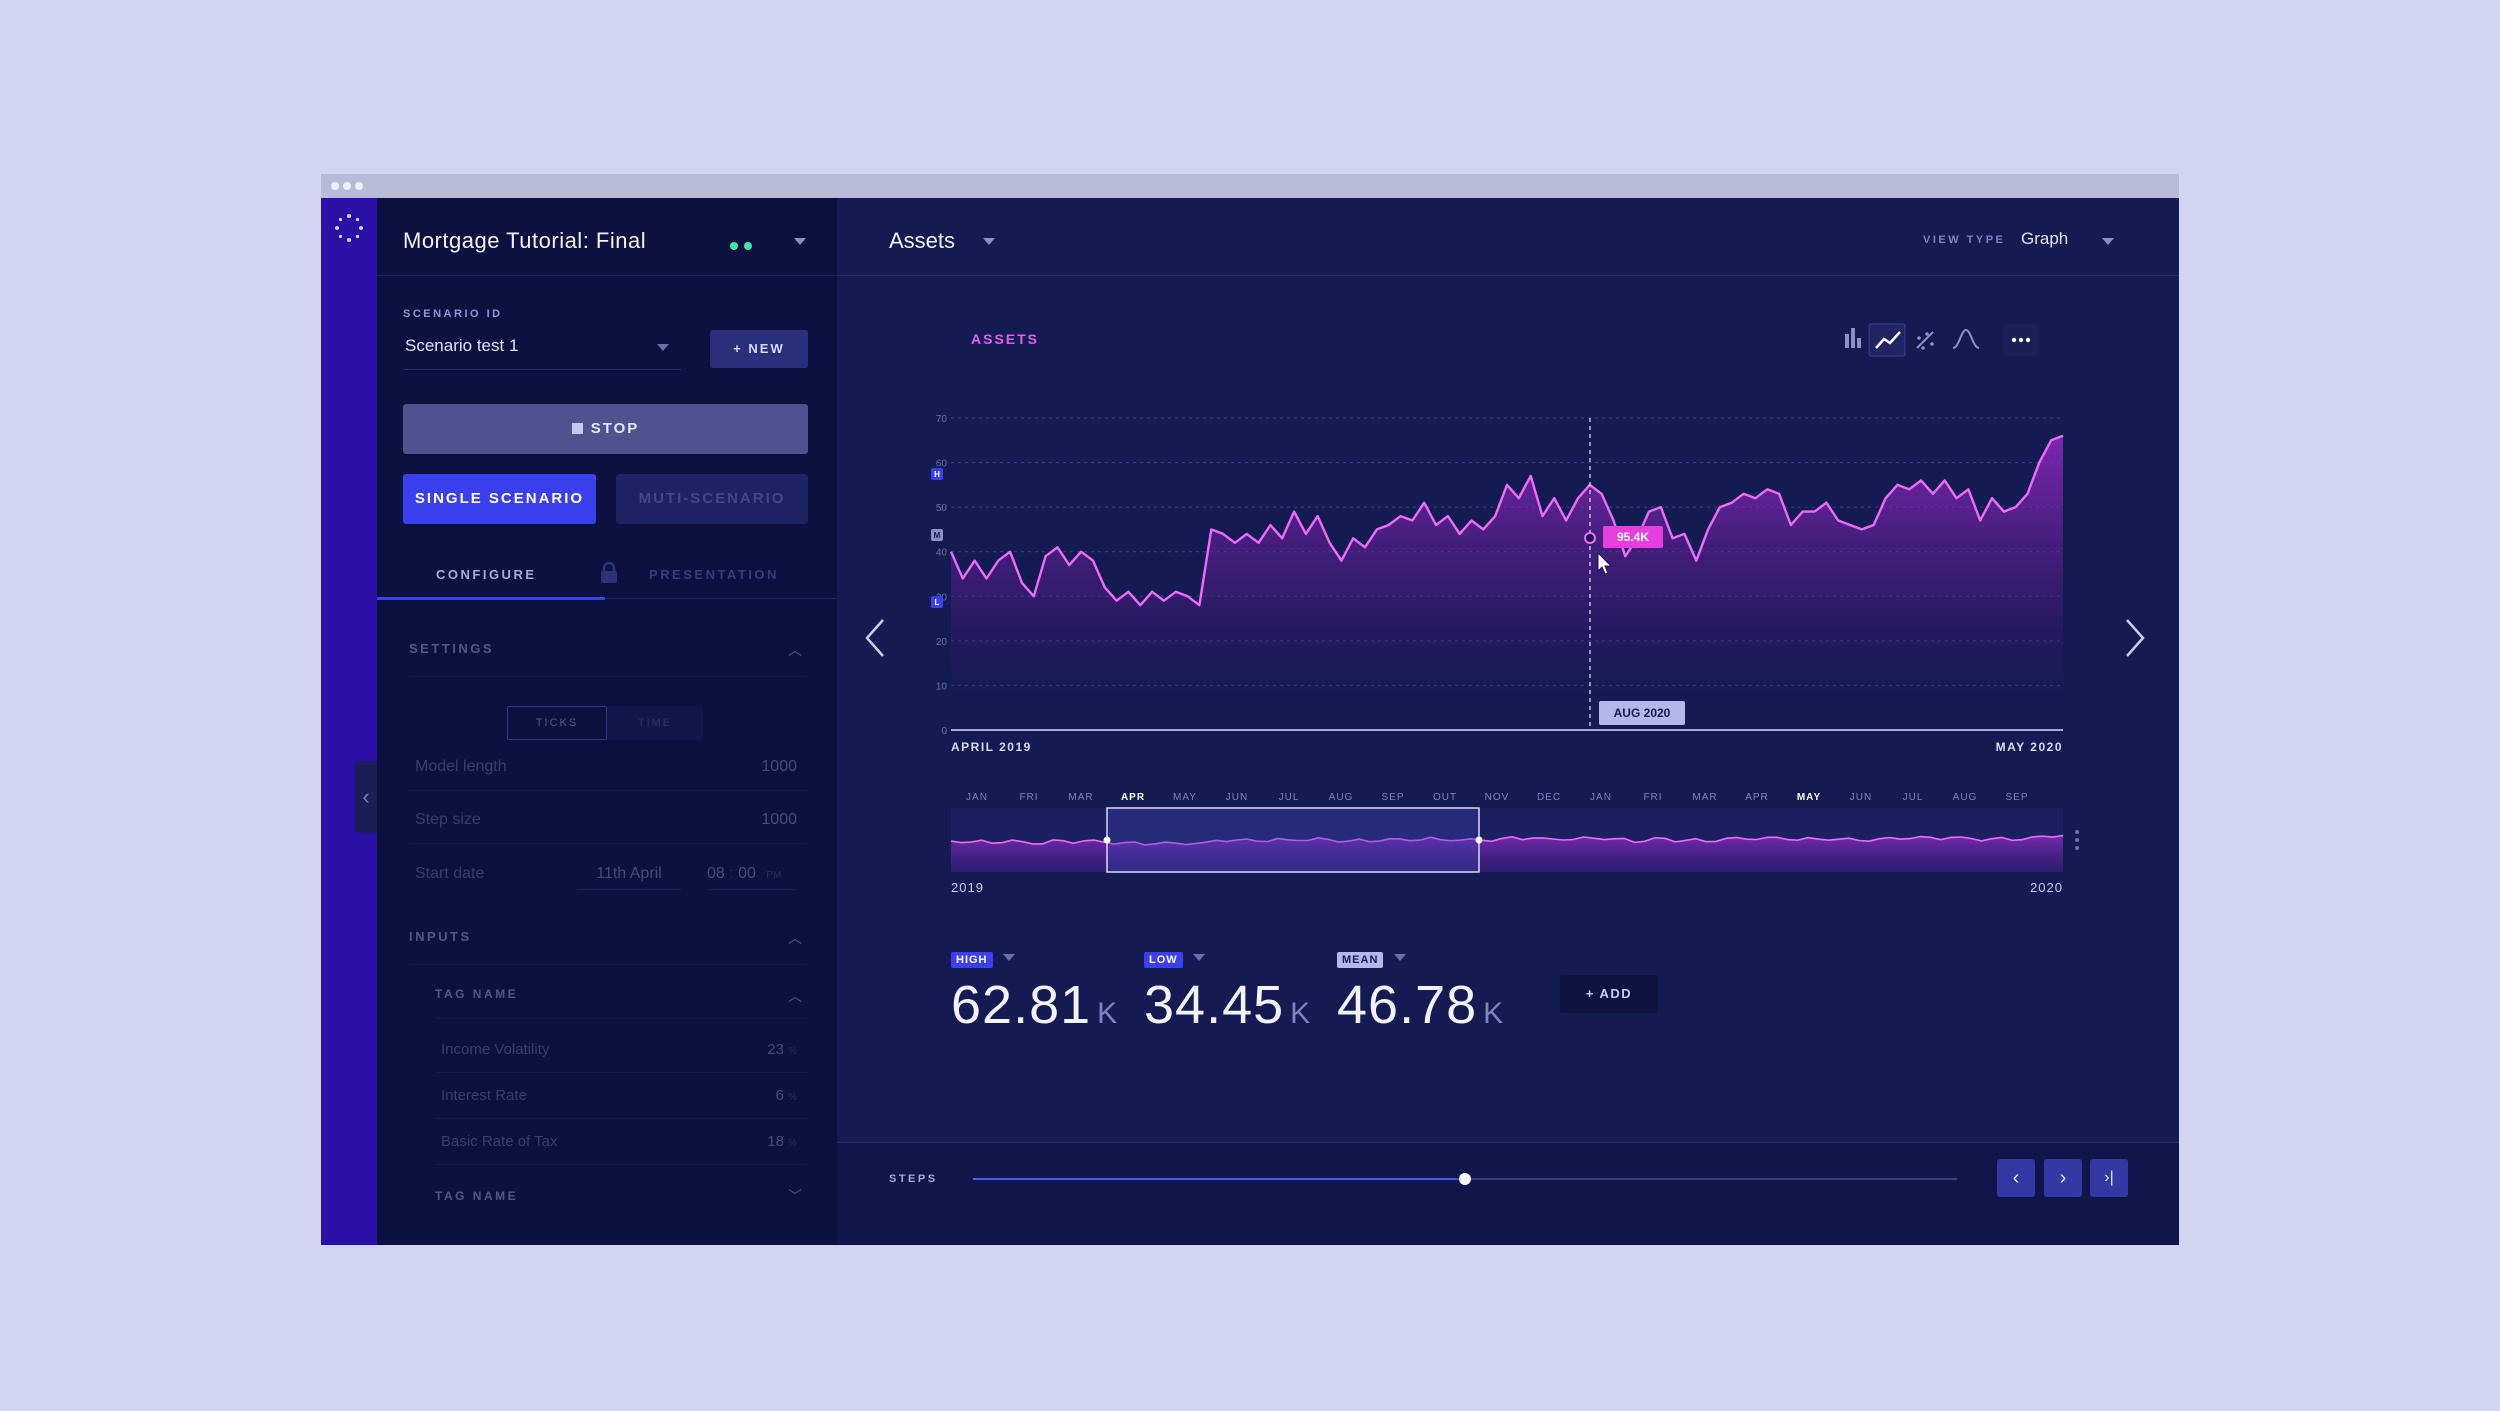 The width and height of the screenshot is (2500, 1411). I want to click on app-logo-icon, so click(349, 228).